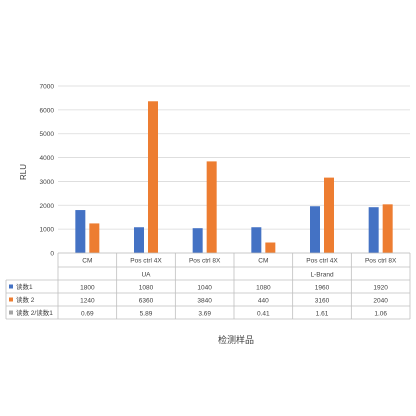  I want to click on data-label: 2040, so click(380, 301).